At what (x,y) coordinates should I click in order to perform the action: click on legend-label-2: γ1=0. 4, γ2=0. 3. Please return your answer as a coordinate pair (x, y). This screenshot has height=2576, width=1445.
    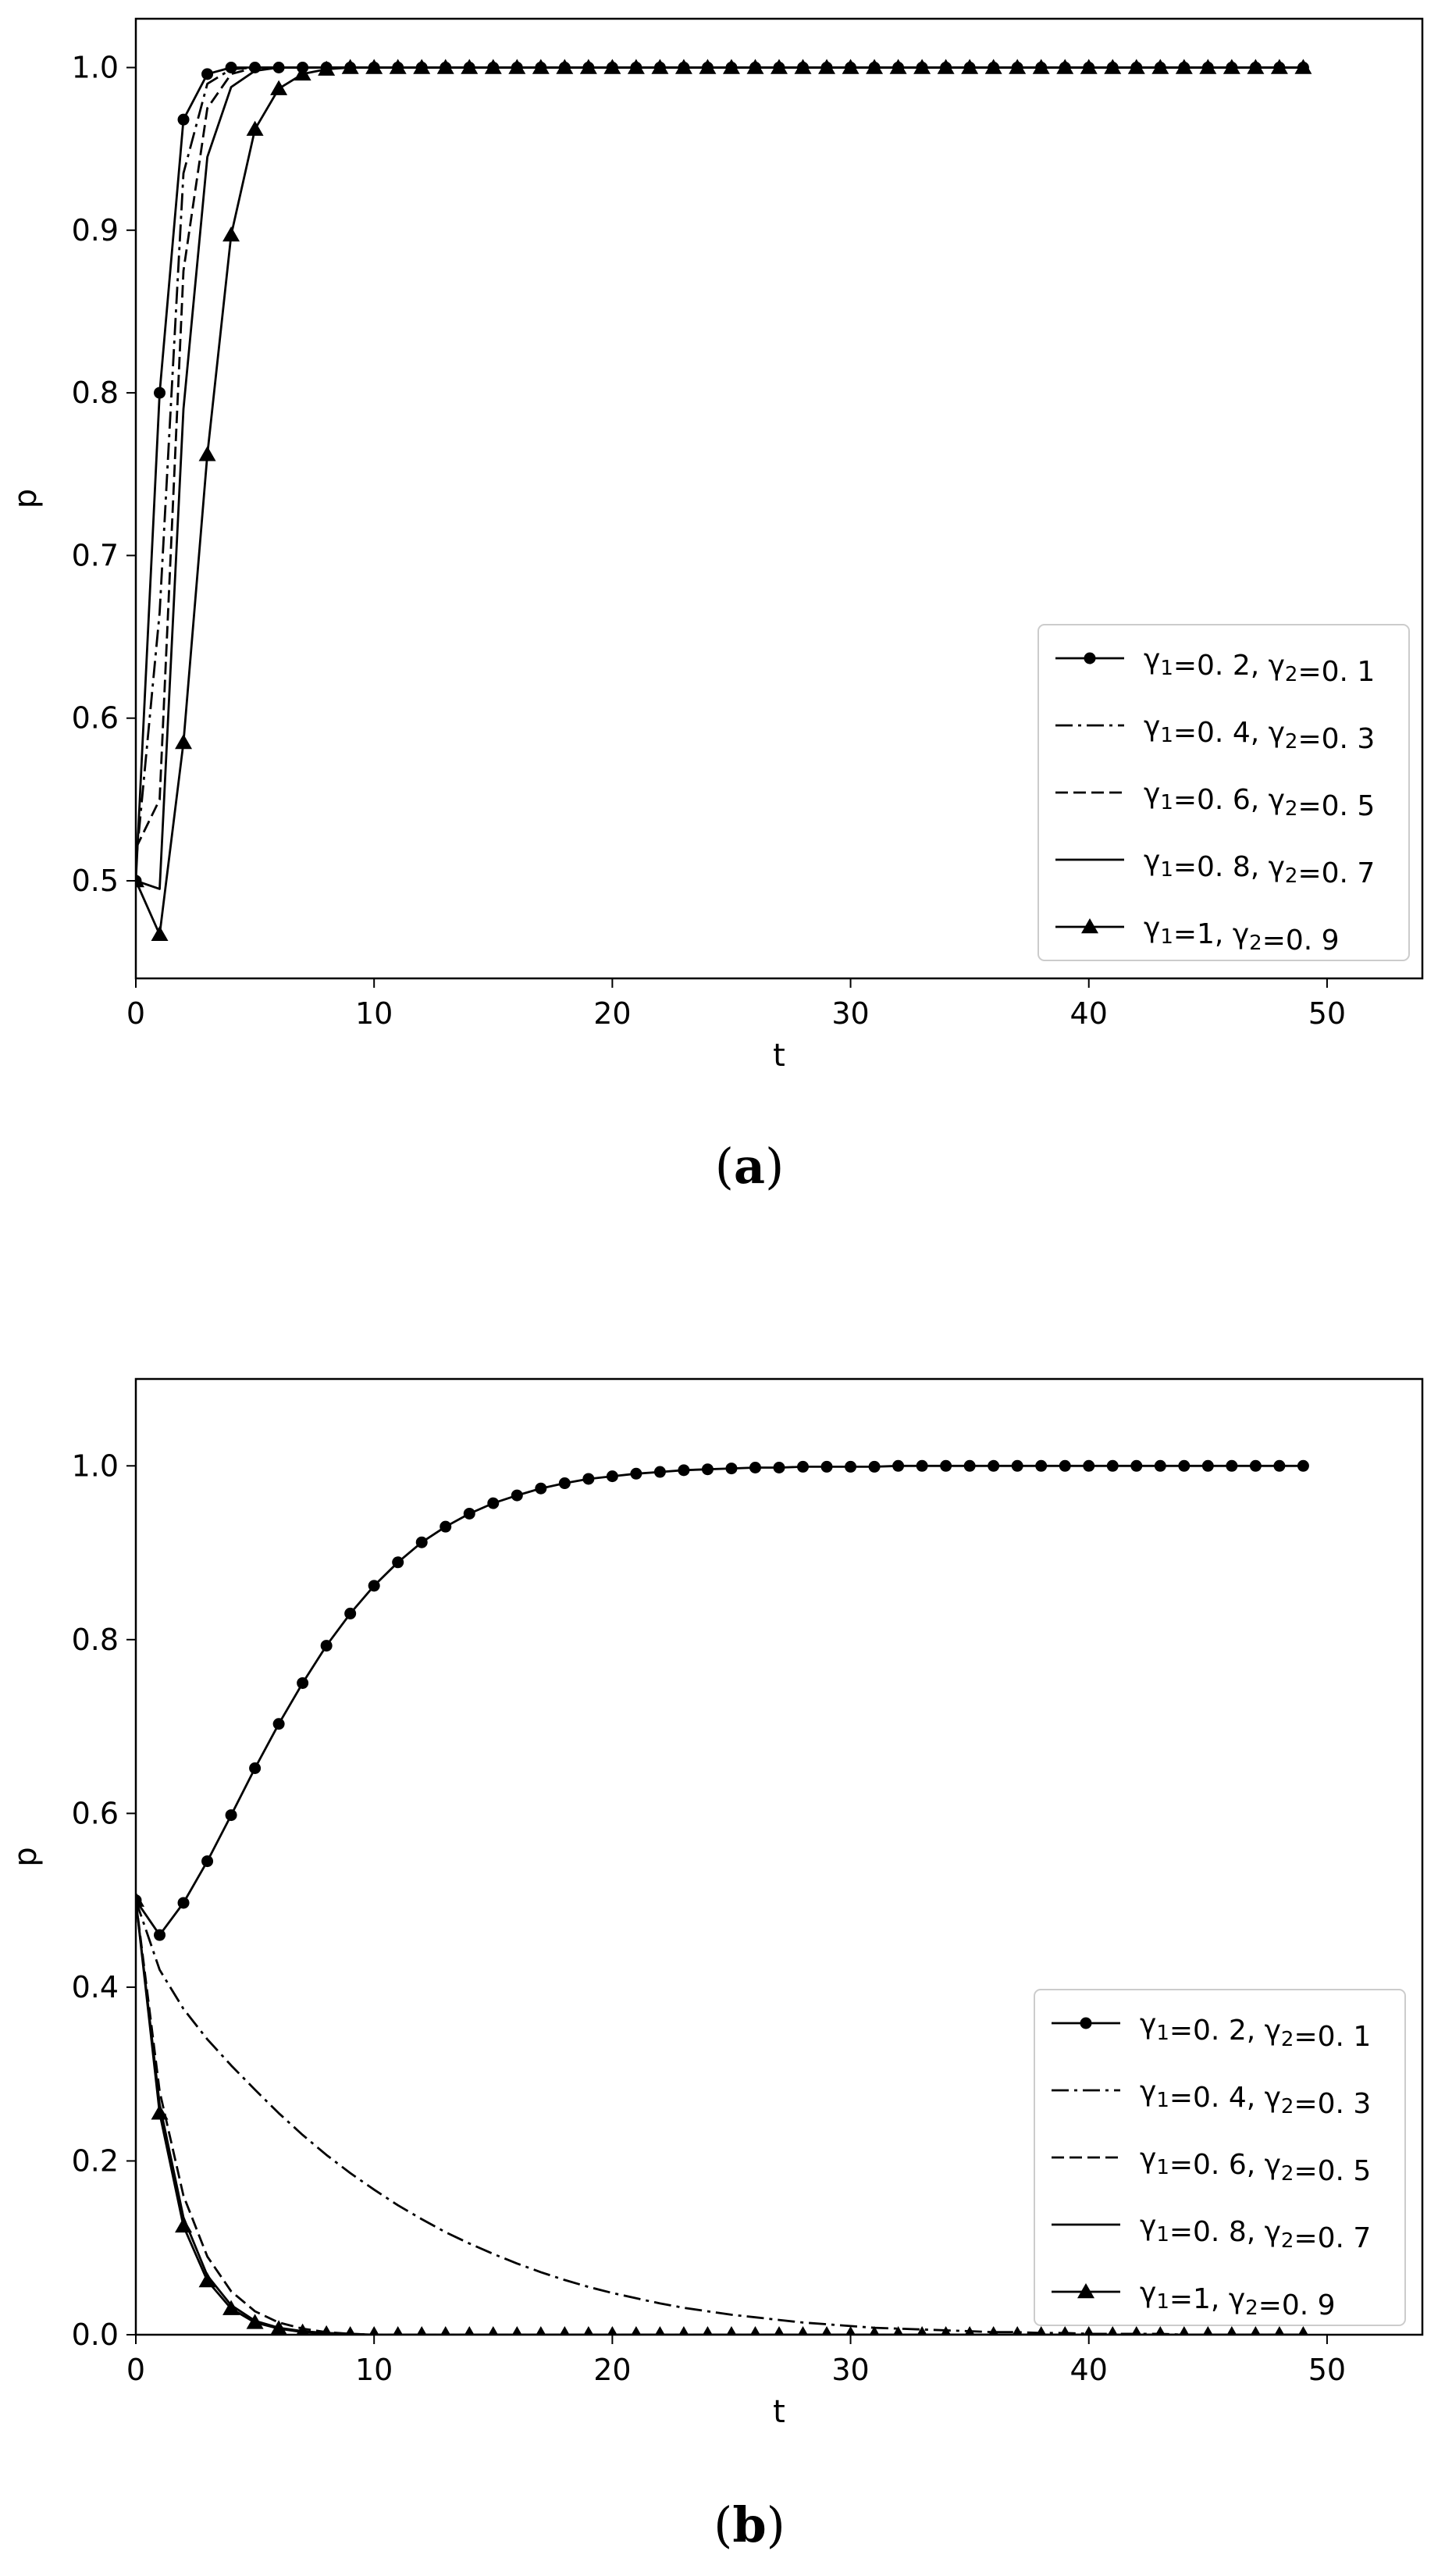
    Looking at the image, I should click on (1259, 733).